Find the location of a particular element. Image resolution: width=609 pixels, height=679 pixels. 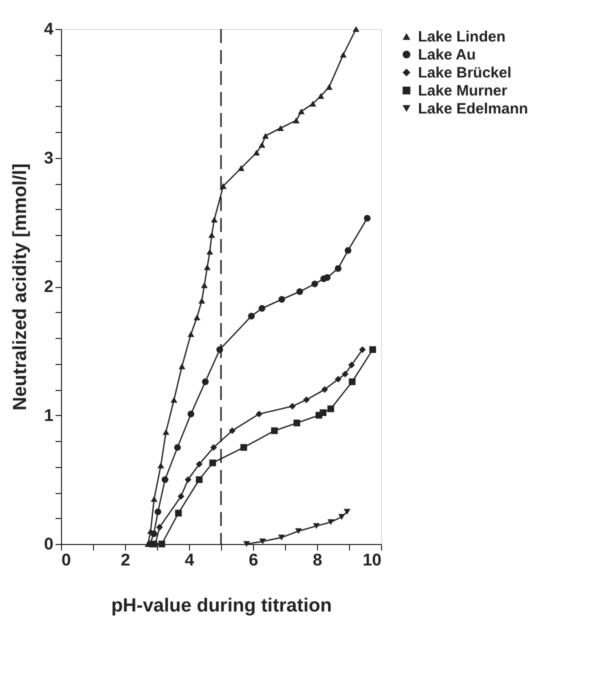

y-tick-label: 0 is located at coordinates (49, 544).